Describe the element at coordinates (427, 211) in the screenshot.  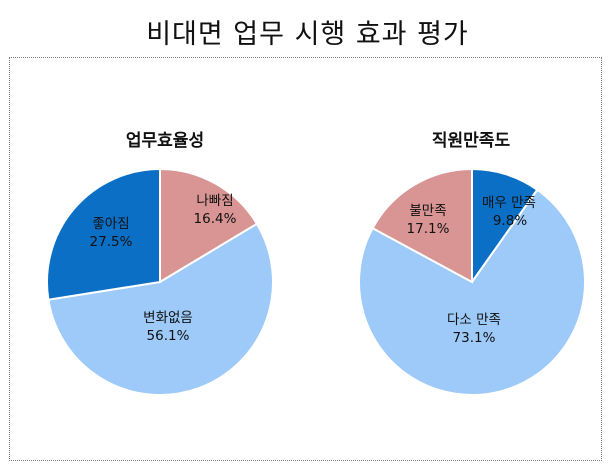
I see `slice-label: 불만족` at that location.